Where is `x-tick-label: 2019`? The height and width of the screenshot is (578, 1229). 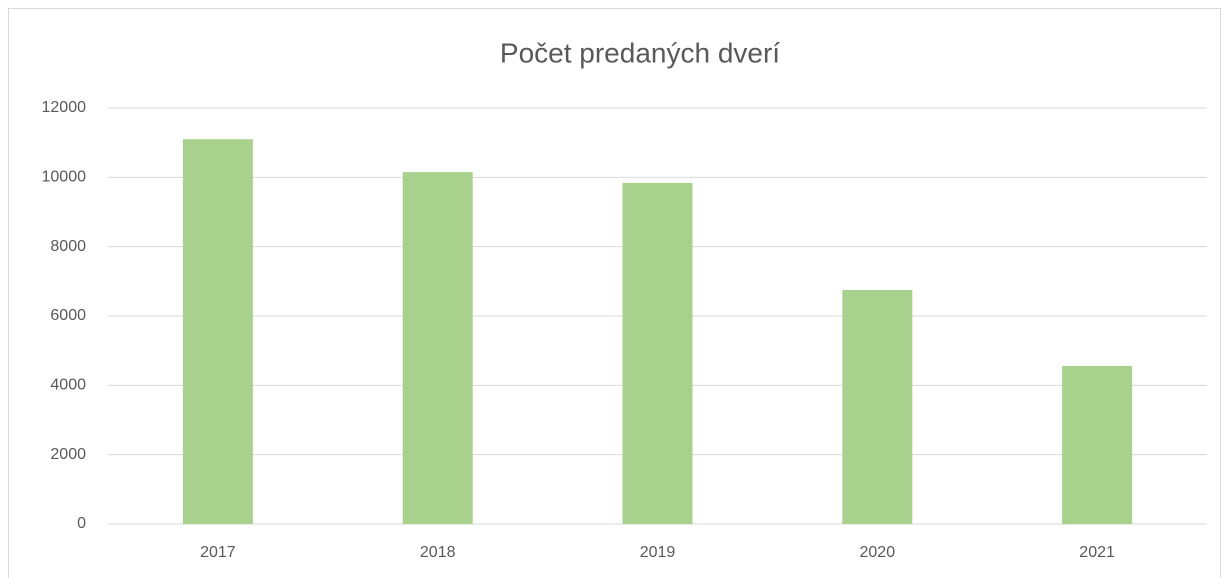
x-tick-label: 2019 is located at coordinates (658, 552).